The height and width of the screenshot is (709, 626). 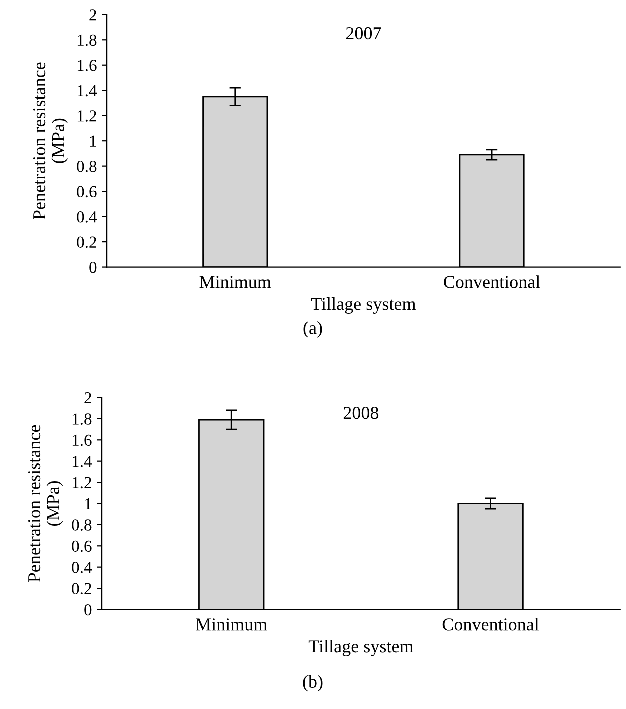 I want to click on text: (b), so click(x=313, y=683).